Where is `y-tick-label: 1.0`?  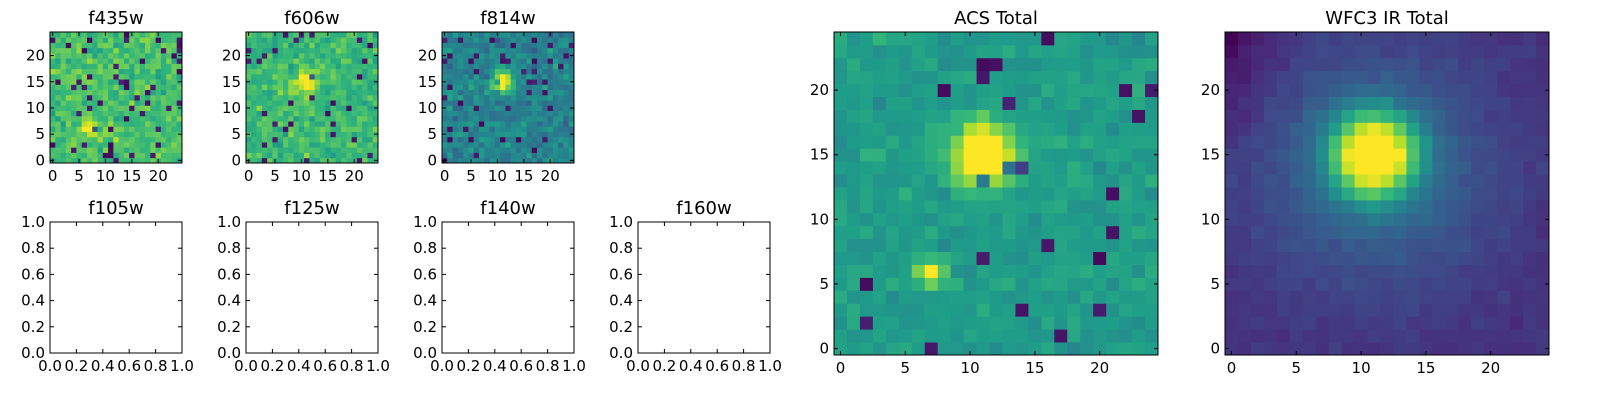
y-tick-label: 1.0 is located at coordinates (33, 222).